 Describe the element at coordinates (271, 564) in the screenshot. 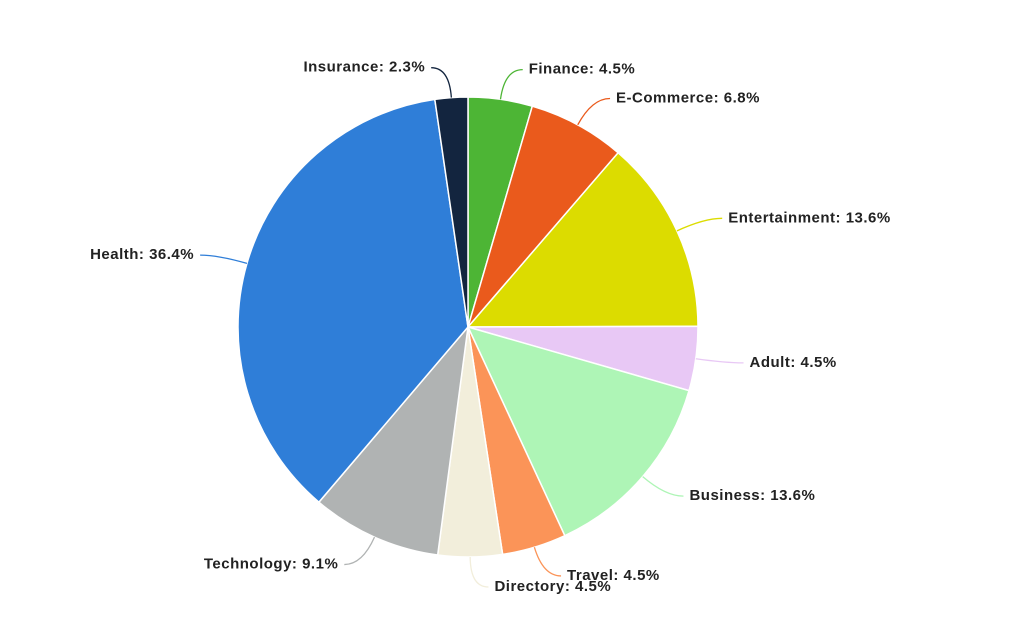

I see `data-label: Technology: 9.1%` at that location.